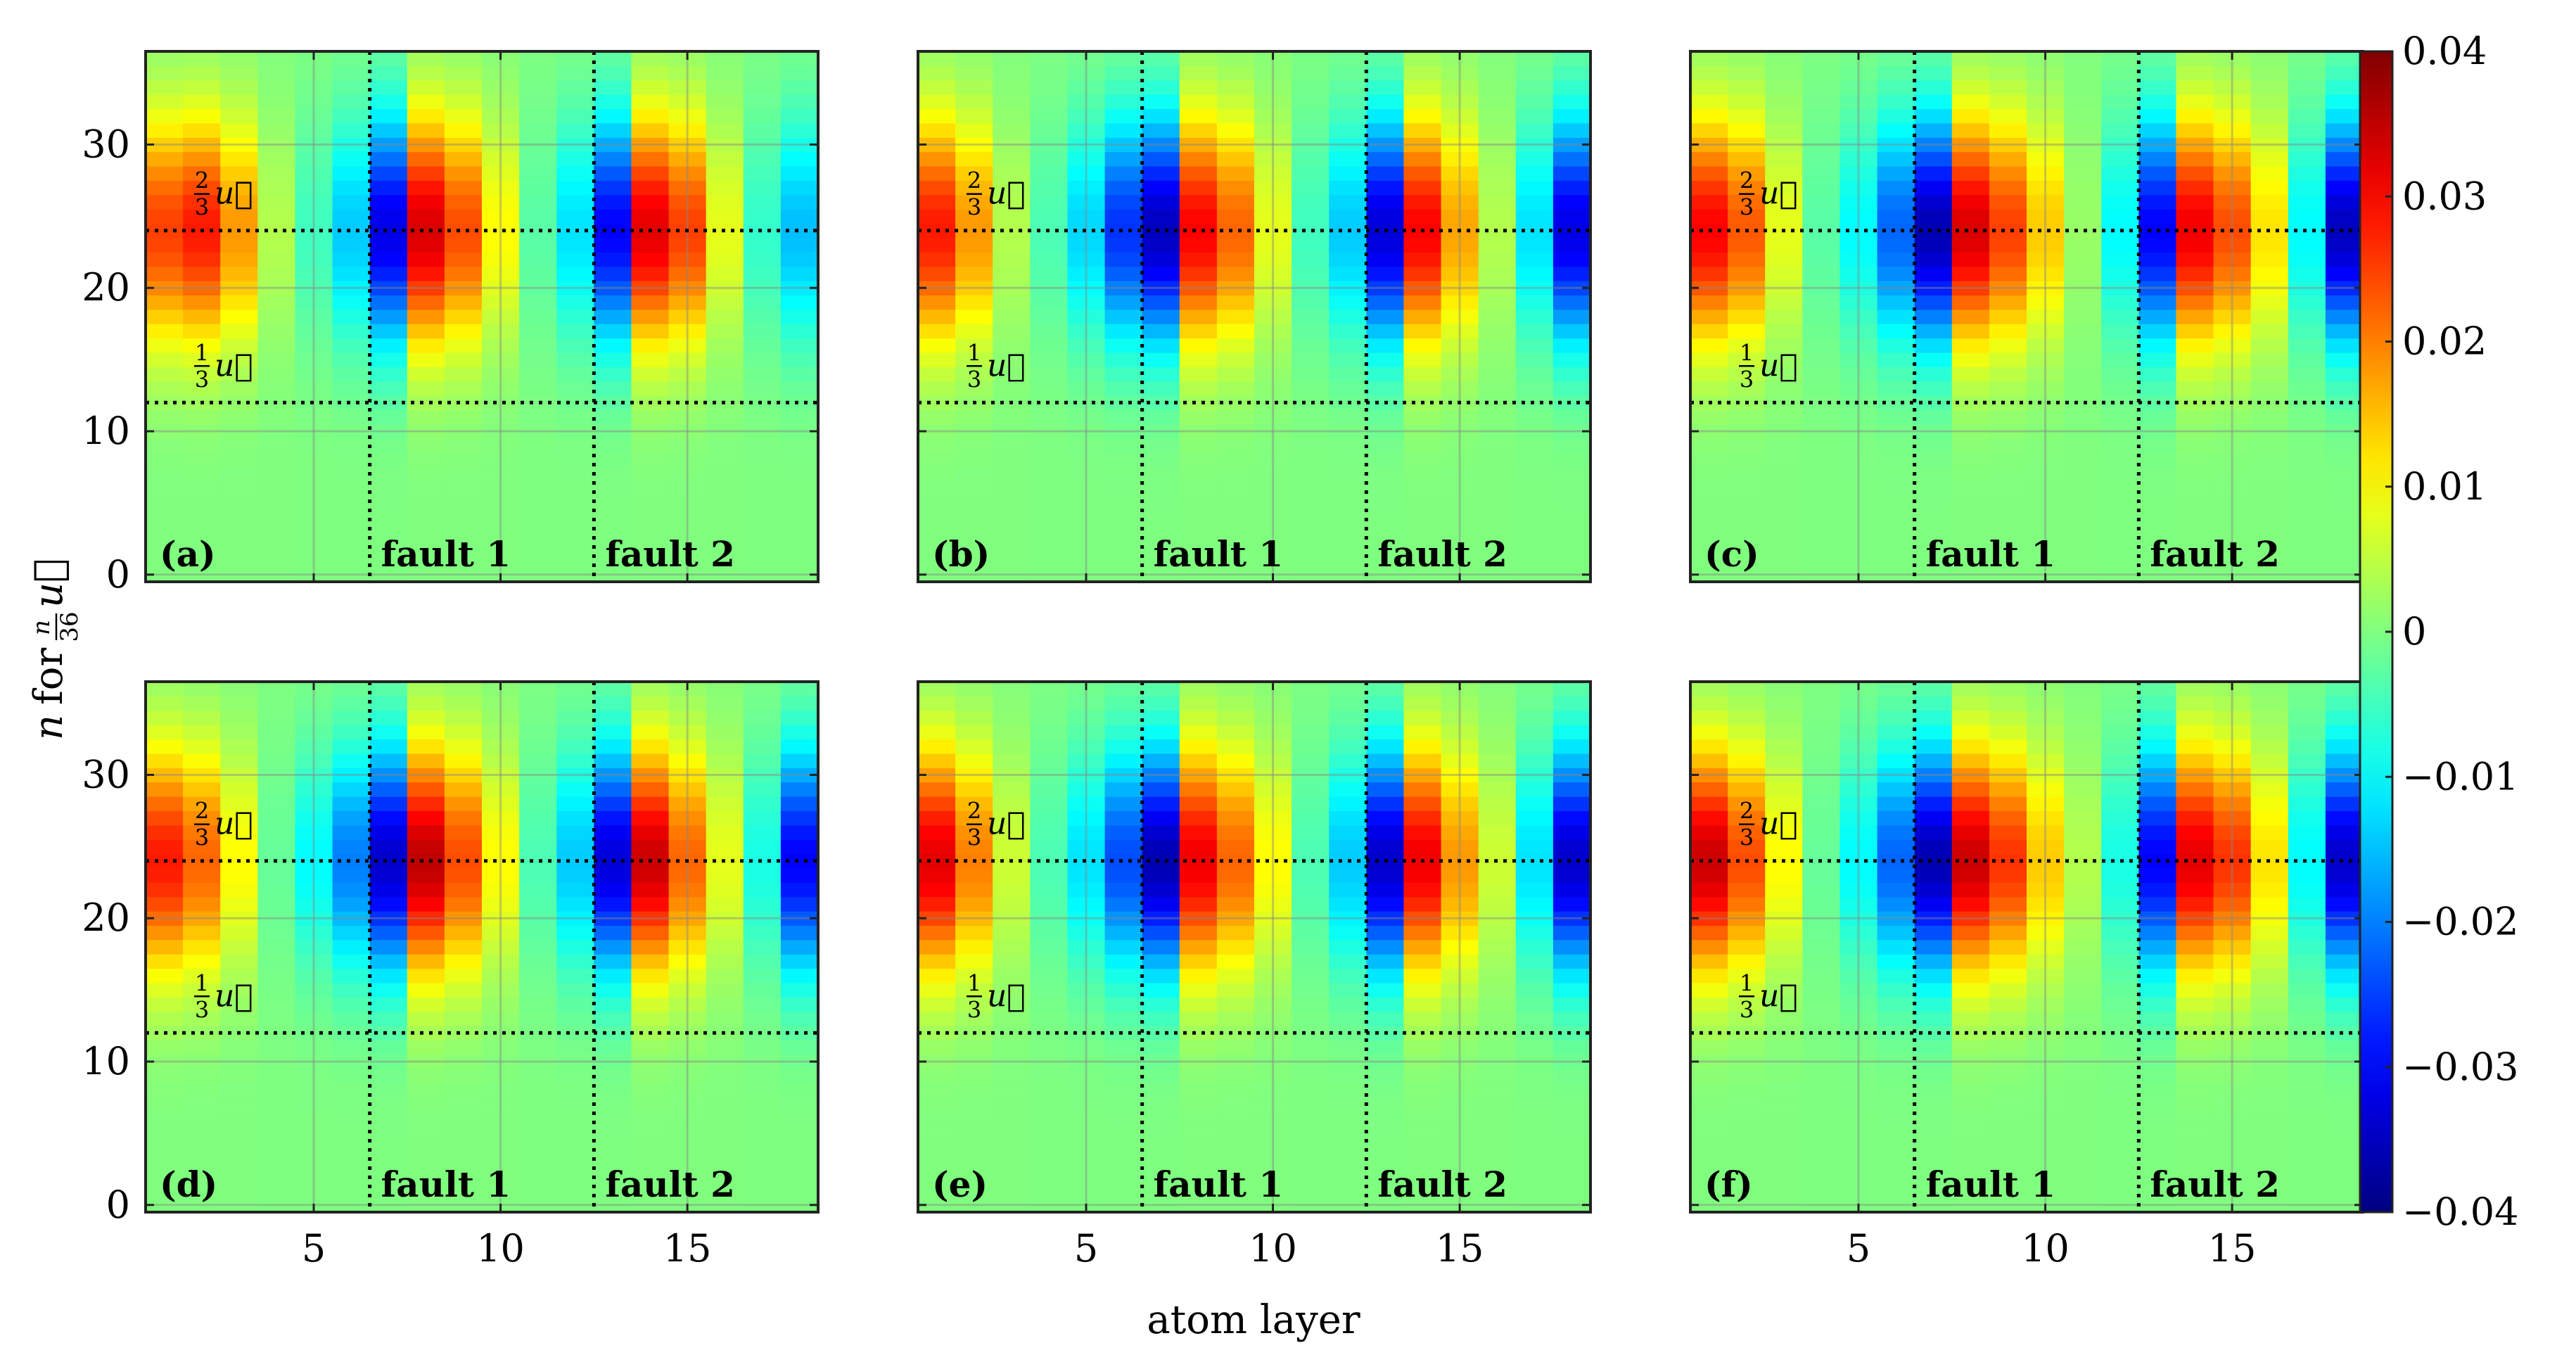 The image size is (2576, 1369). I want to click on colorbar-tick-label: −0.02, so click(2460, 922).